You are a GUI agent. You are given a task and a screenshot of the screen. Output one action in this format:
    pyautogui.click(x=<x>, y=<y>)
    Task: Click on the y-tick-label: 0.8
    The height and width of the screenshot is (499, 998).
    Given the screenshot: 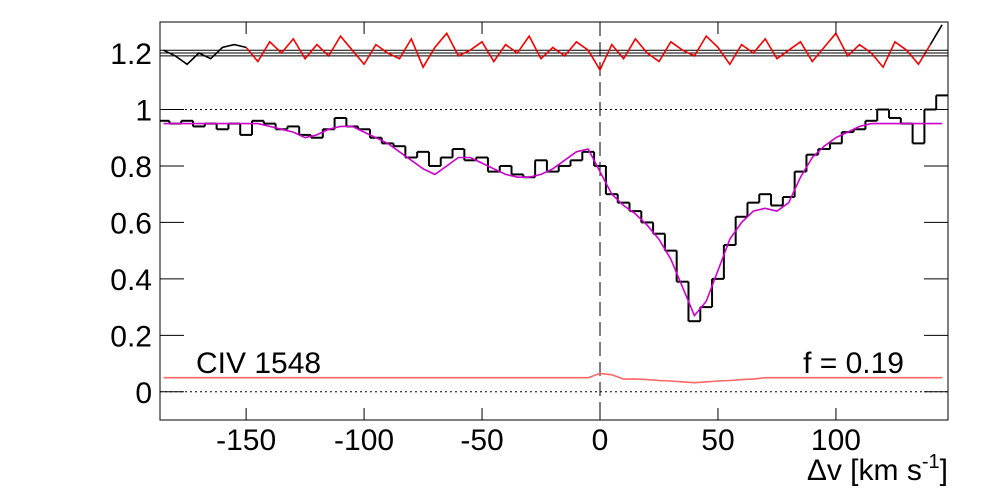 What is the action you would take?
    pyautogui.click(x=131, y=167)
    